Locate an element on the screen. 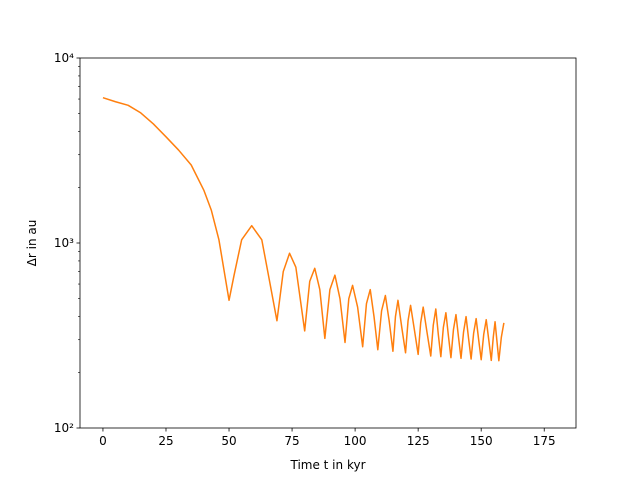  x-tick-label: 150 is located at coordinates (481, 441).